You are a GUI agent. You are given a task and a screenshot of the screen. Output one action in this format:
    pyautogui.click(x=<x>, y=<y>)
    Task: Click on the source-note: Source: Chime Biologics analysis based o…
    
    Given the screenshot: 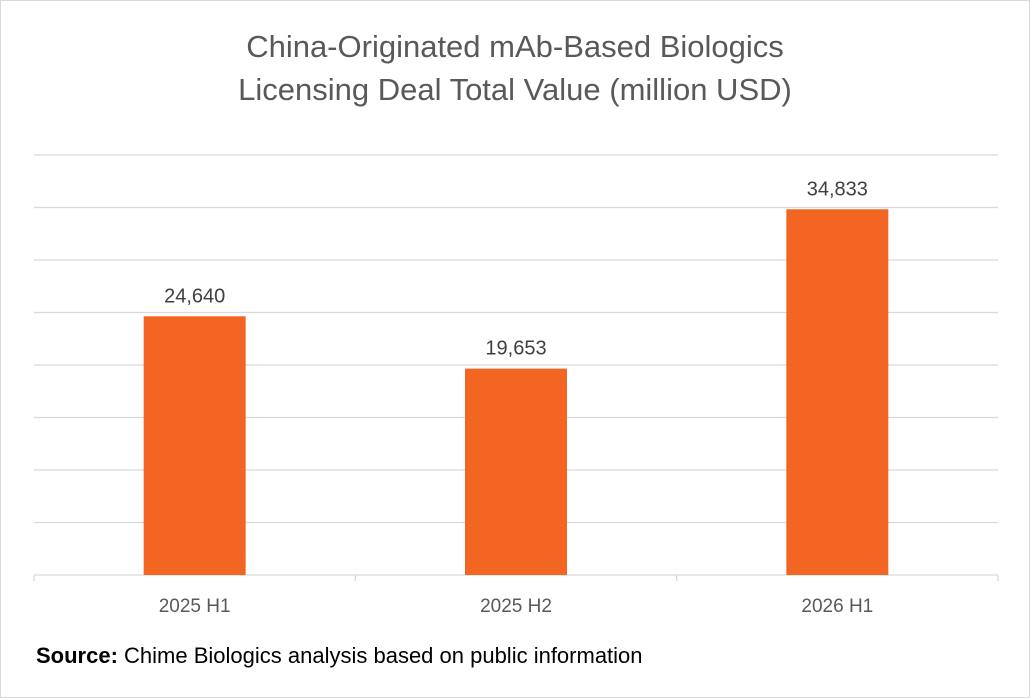 What is the action you would take?
    pyautogui.click(x=339, y=656)
    